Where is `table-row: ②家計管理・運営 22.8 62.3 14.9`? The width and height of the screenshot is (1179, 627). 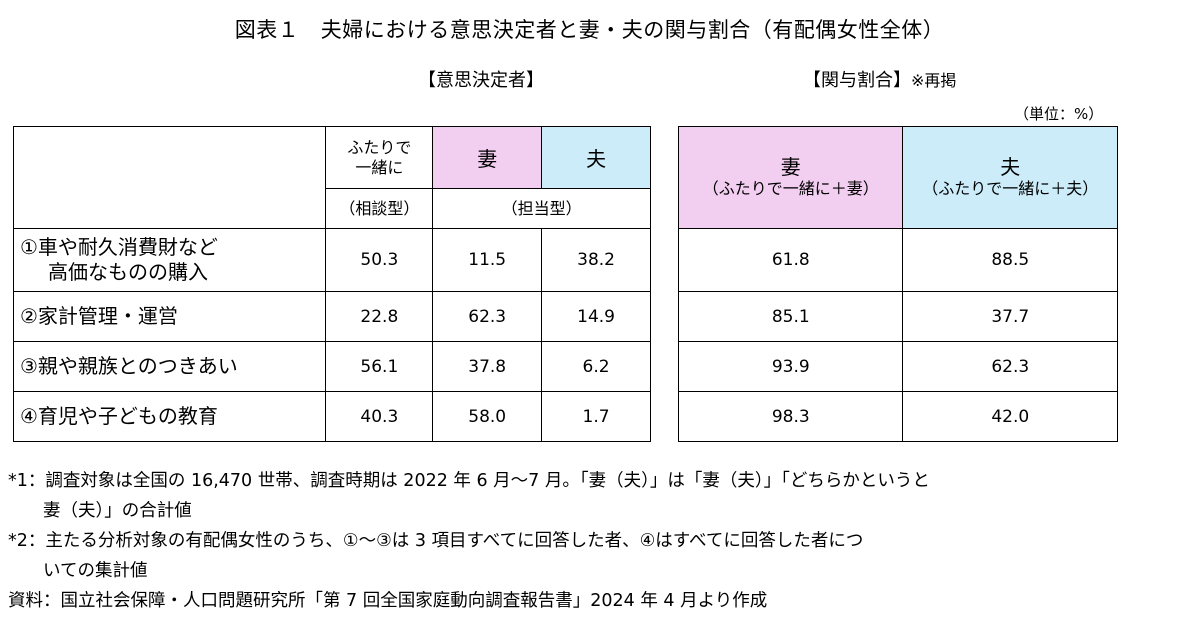
table-row: ②家計管理・運営 22.8 62.3 14.9 is located at coordinates (331, 316).